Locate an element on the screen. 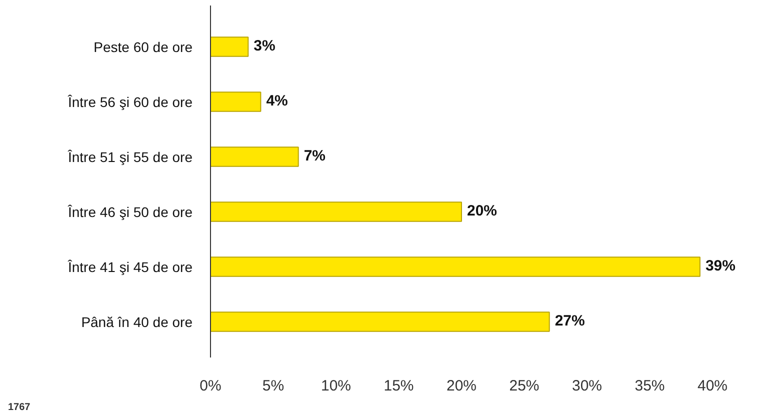 This screenshot has height=411, width=760. y-tick-label: Peste 60 de ore is located at coordinates (143, 46).